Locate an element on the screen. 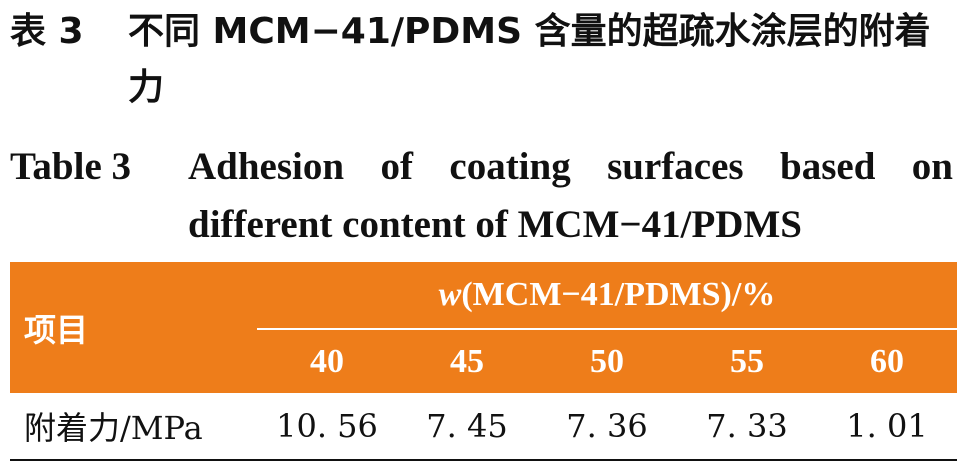  item-column-header: 项目 is located at coordinates (133, 327).